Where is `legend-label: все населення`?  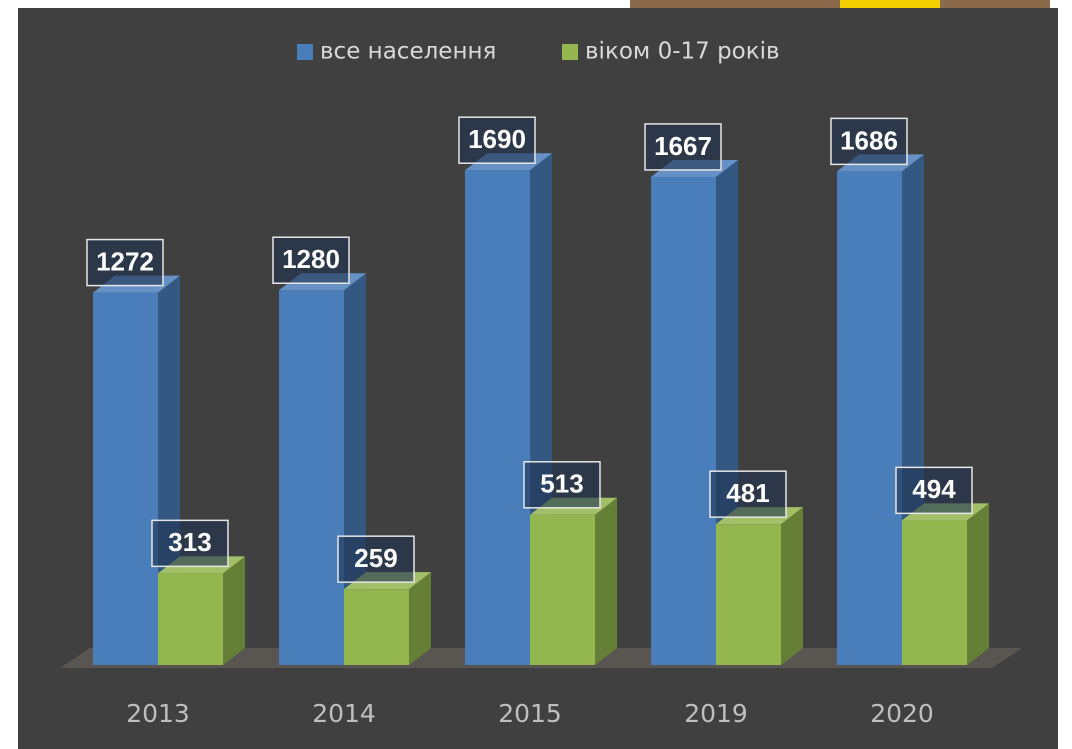
legend-label: все населення is located at coordinates (408, 52).